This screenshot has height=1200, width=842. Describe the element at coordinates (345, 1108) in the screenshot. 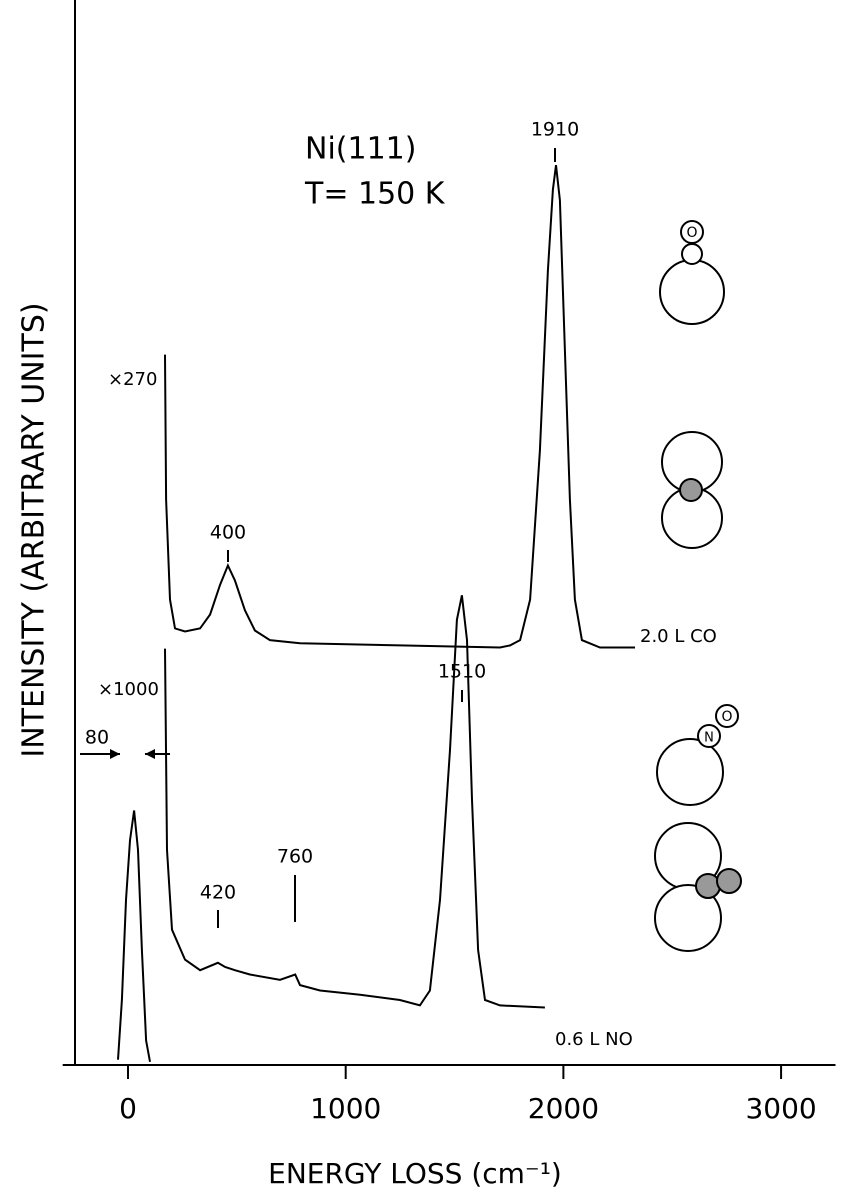

I see `x-tick-label: 1000` at that location.